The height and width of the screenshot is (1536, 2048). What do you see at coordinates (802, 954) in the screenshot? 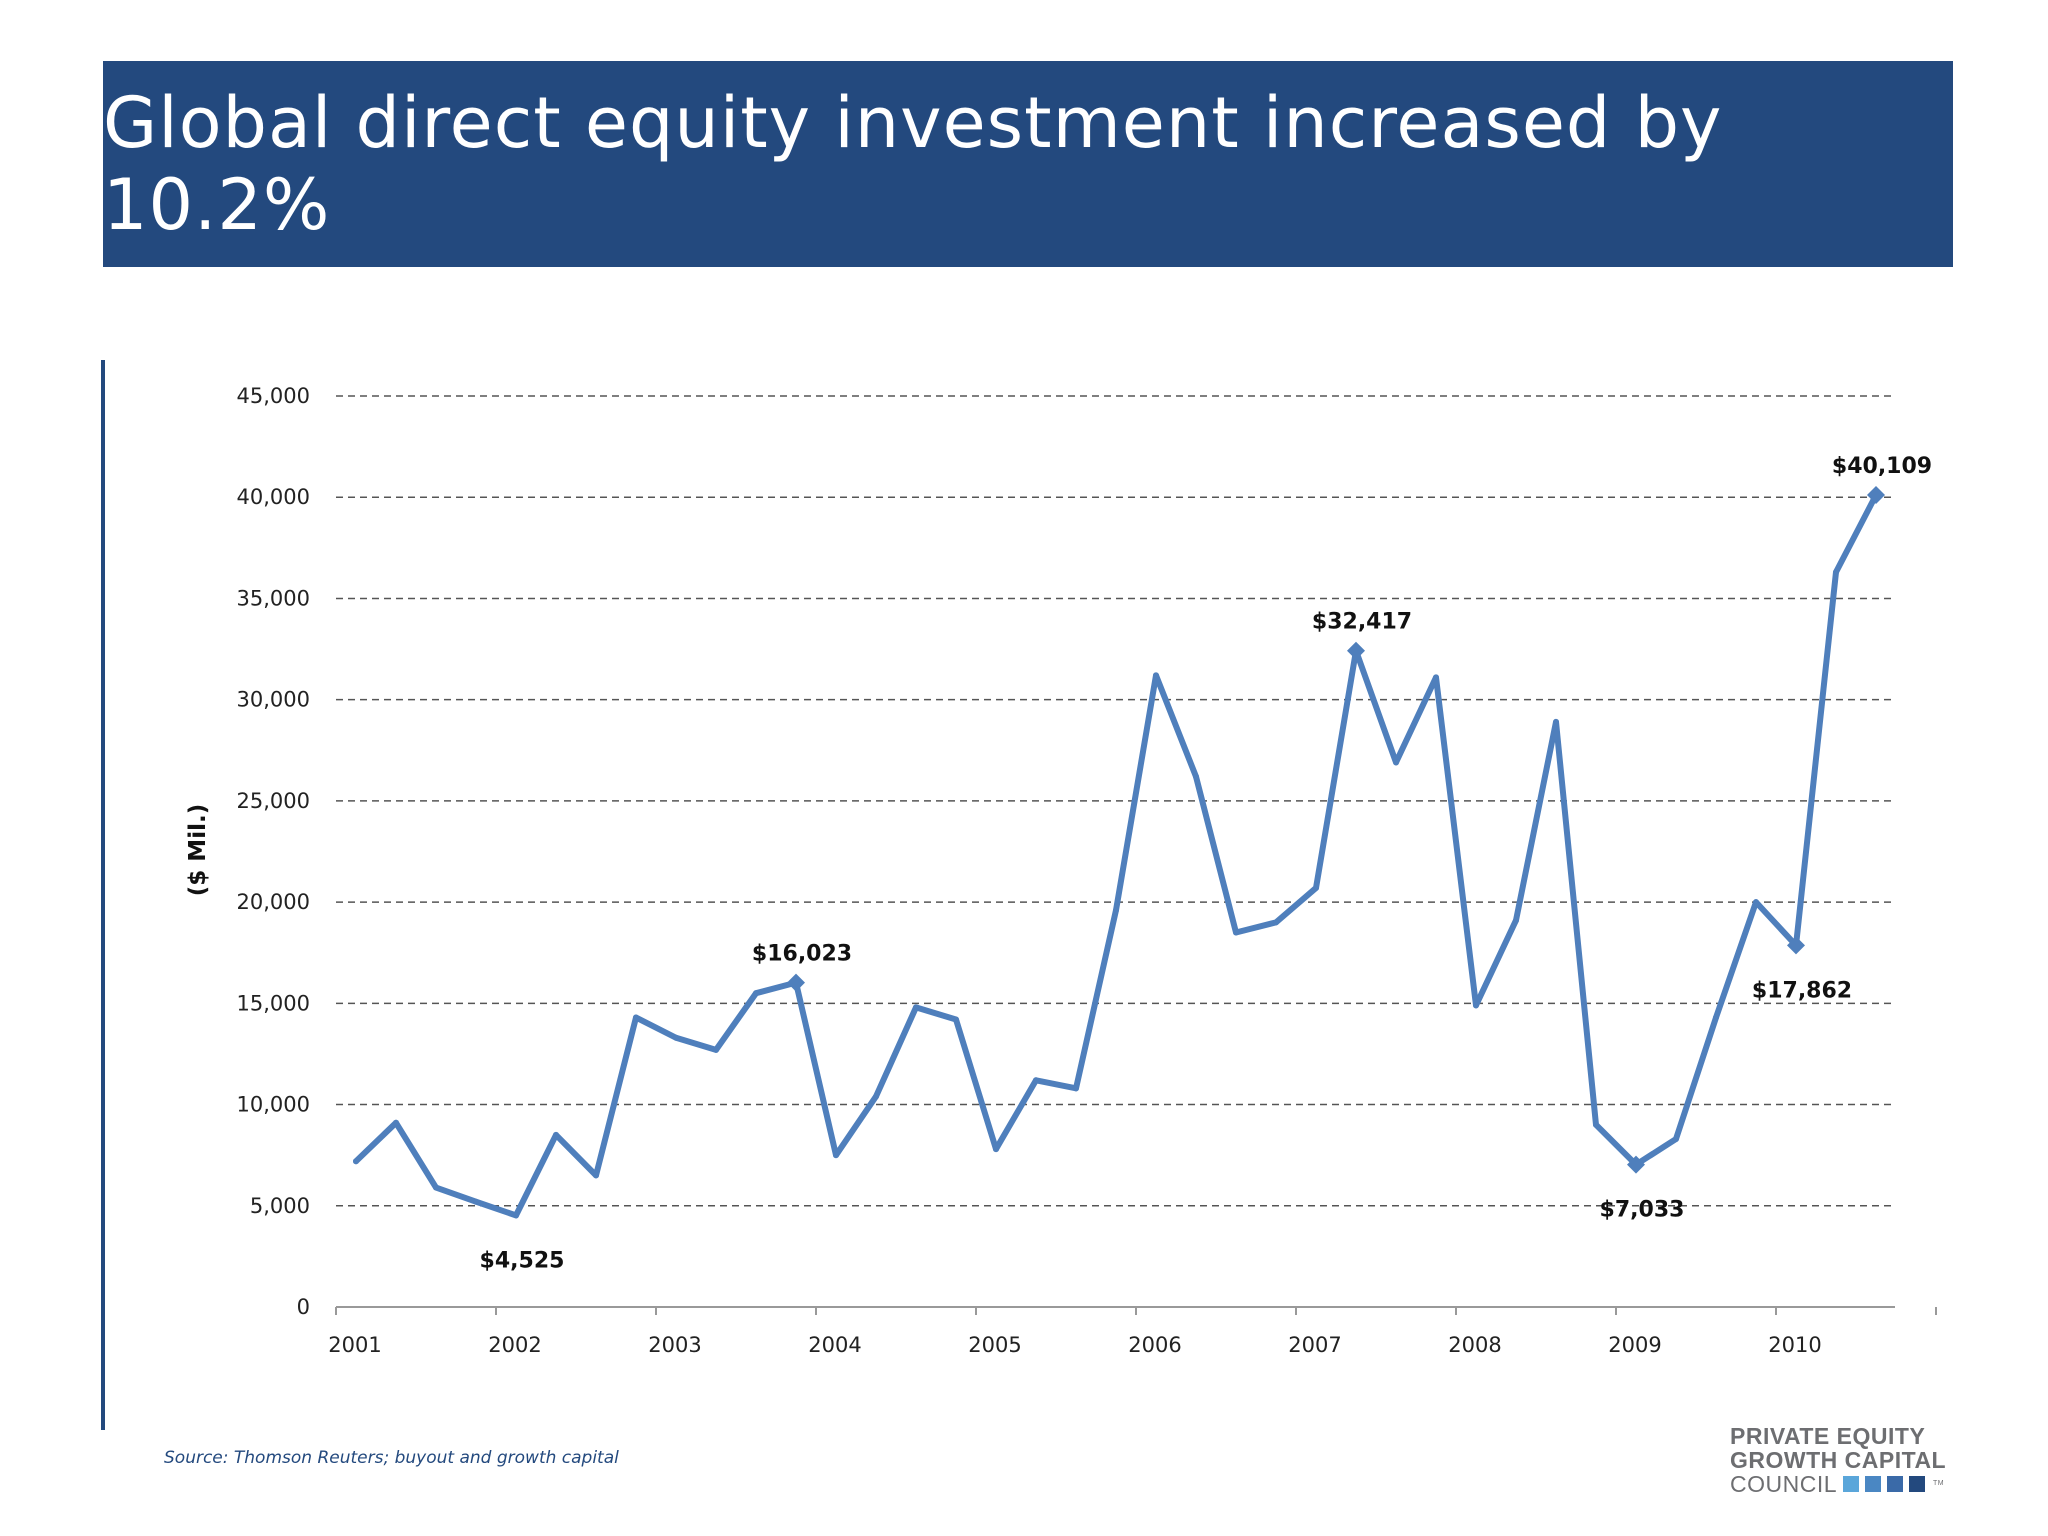
I see `data-label: $16,023` at bounding box center [802, 954].